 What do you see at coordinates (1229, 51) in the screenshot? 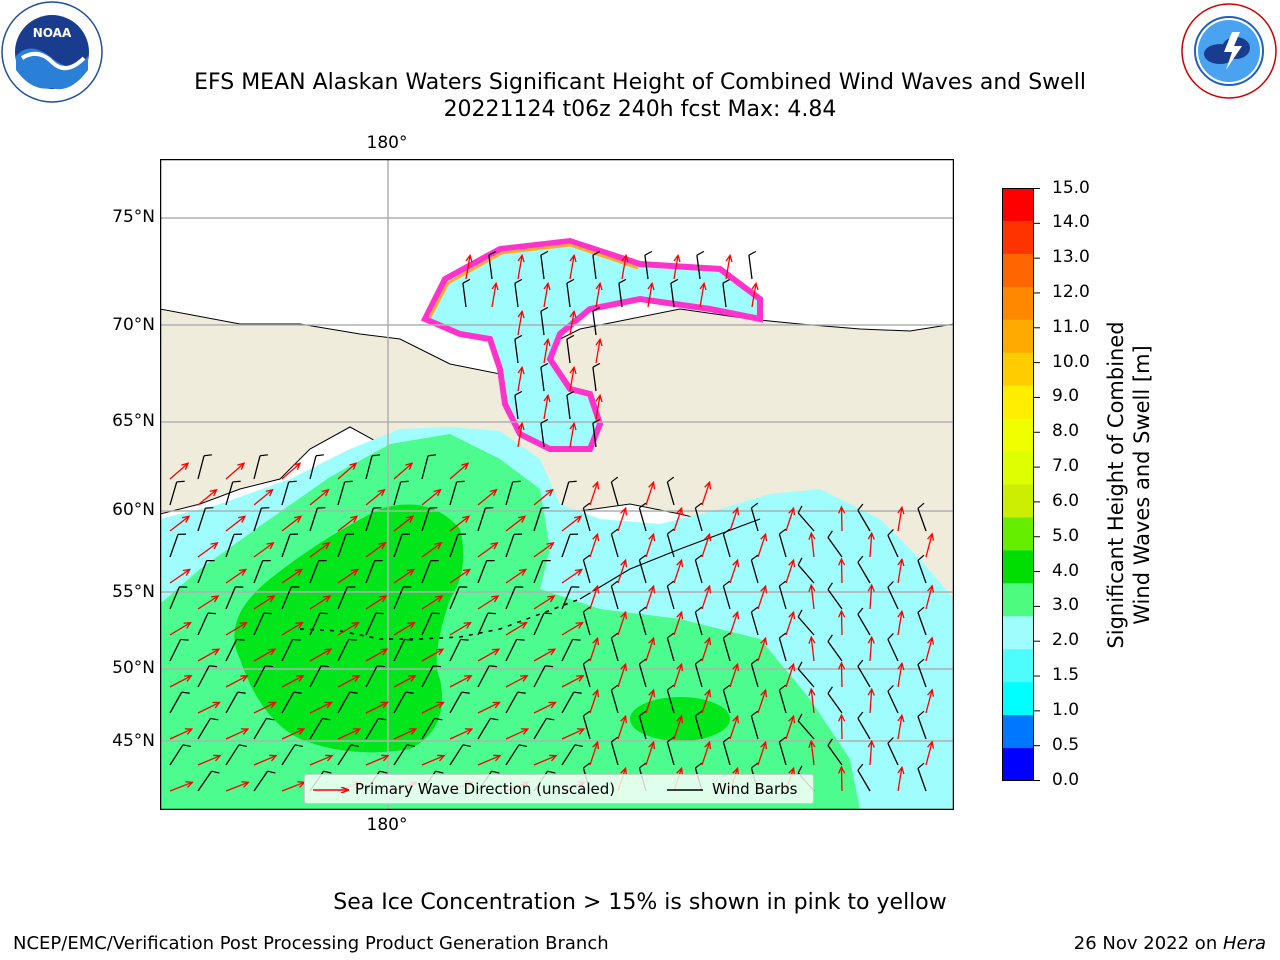
I see `nws-logo-icon` at bounding box center [1229, 51].